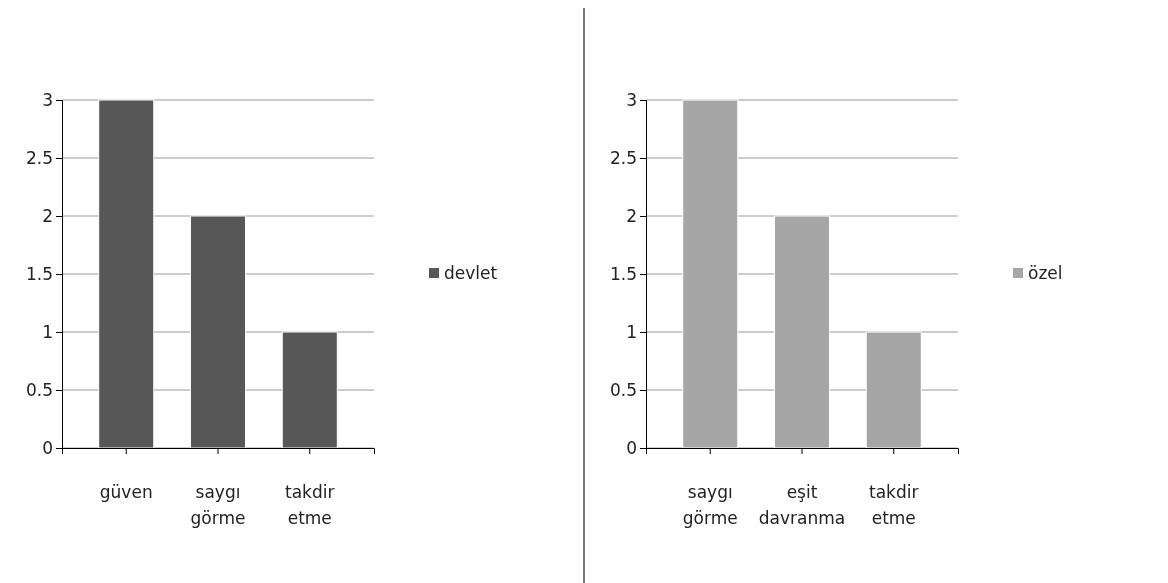 This screenshot has width=1168, height=583. I want to click on x-tick-label: güven, so click(126, 492).